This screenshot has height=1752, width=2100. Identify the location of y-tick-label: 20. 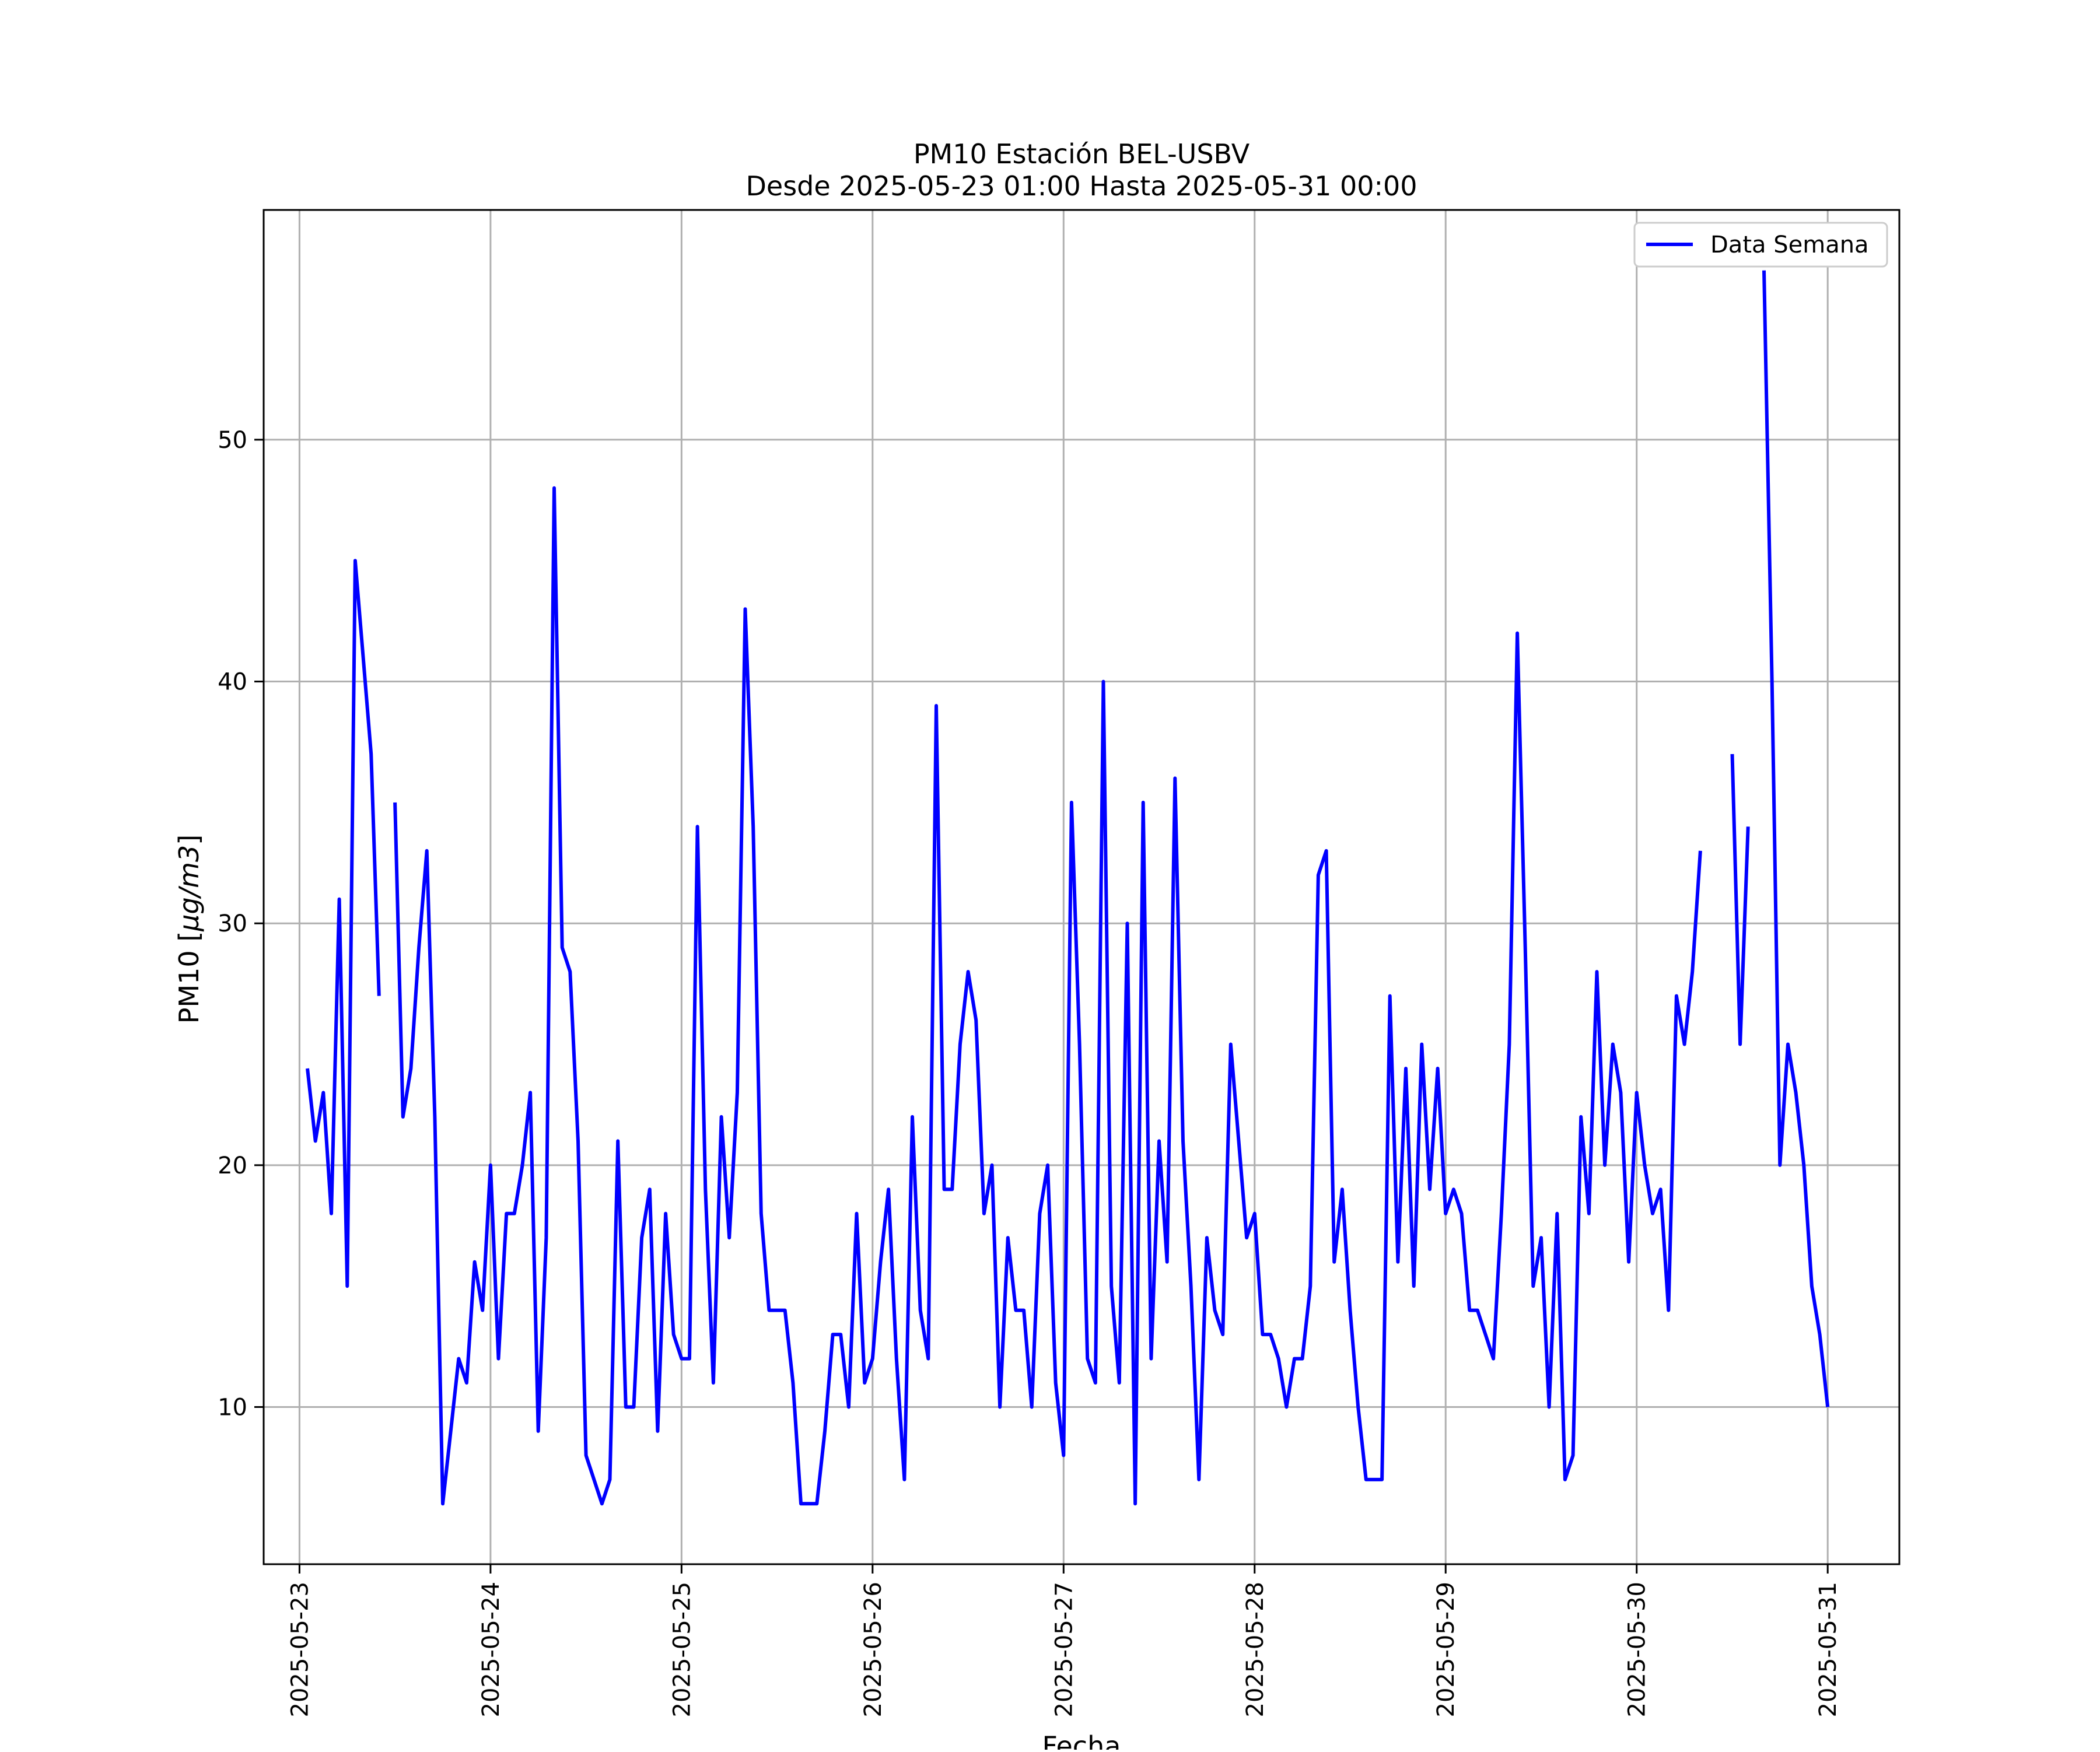
(232, 1165).